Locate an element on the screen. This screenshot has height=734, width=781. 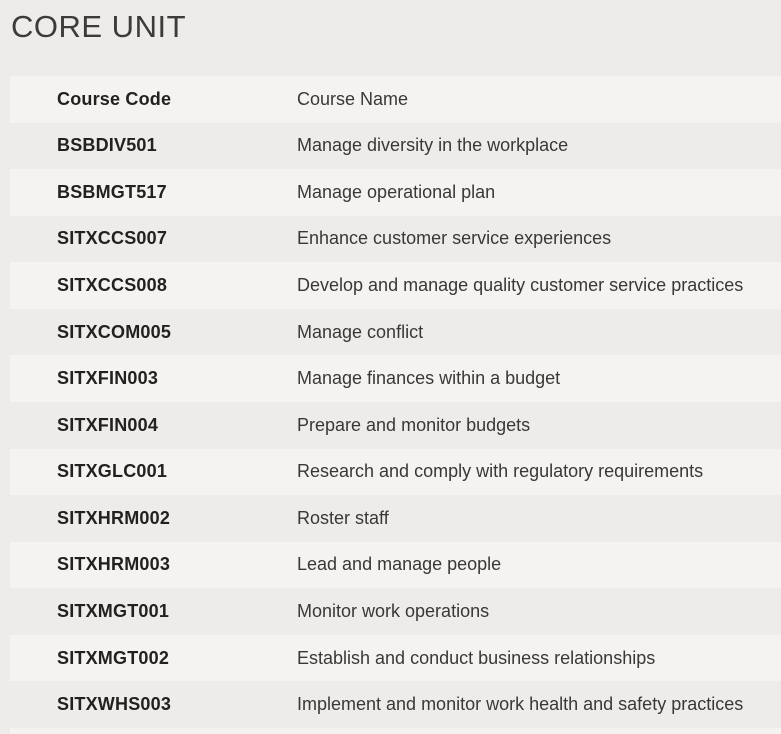
course-code-cell: SITXHRM003 is located at coordinates (114, 564).